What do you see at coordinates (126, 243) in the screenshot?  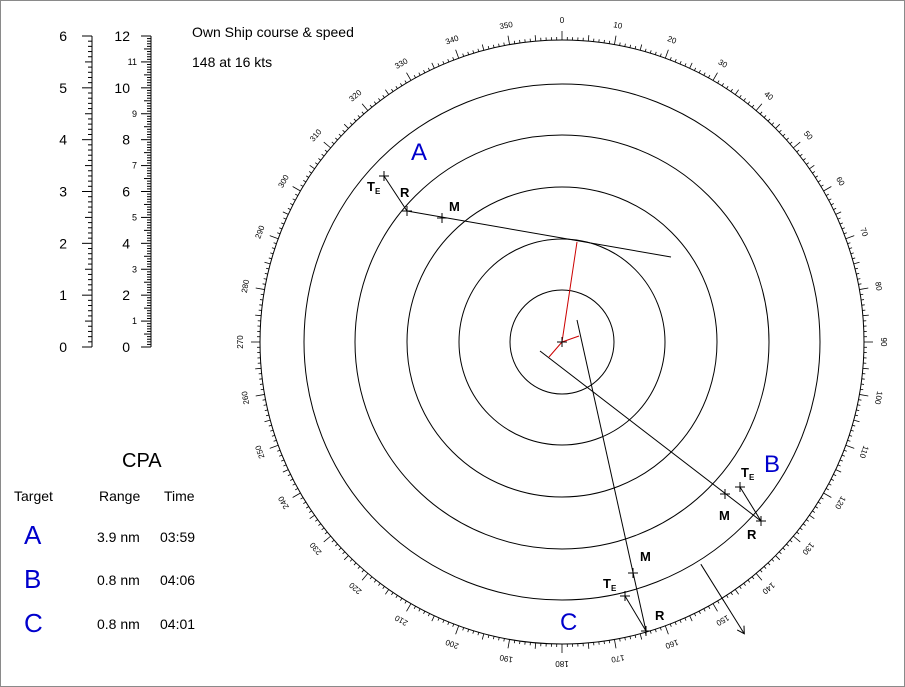 I see `scale-label: 4` at bounding box center [126, 243].